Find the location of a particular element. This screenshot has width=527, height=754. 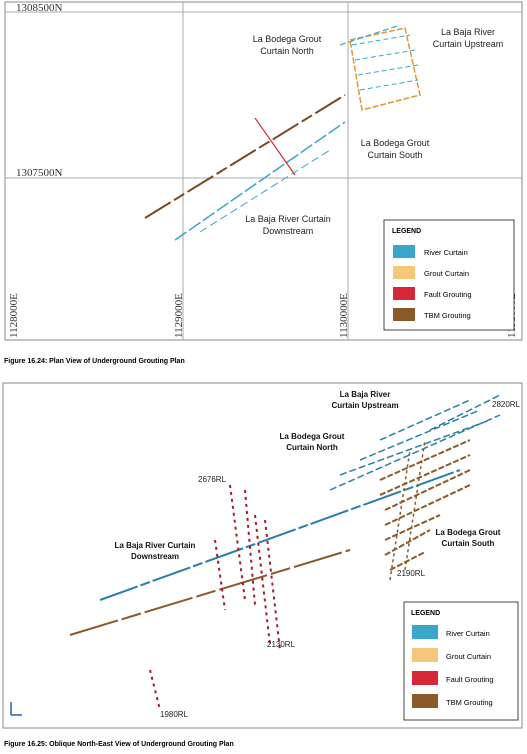

easting-label: 1128000E is located at coordinates (14, 315).